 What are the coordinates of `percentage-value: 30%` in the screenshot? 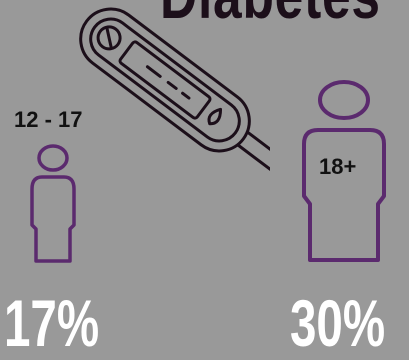 It's located at (338, 323).